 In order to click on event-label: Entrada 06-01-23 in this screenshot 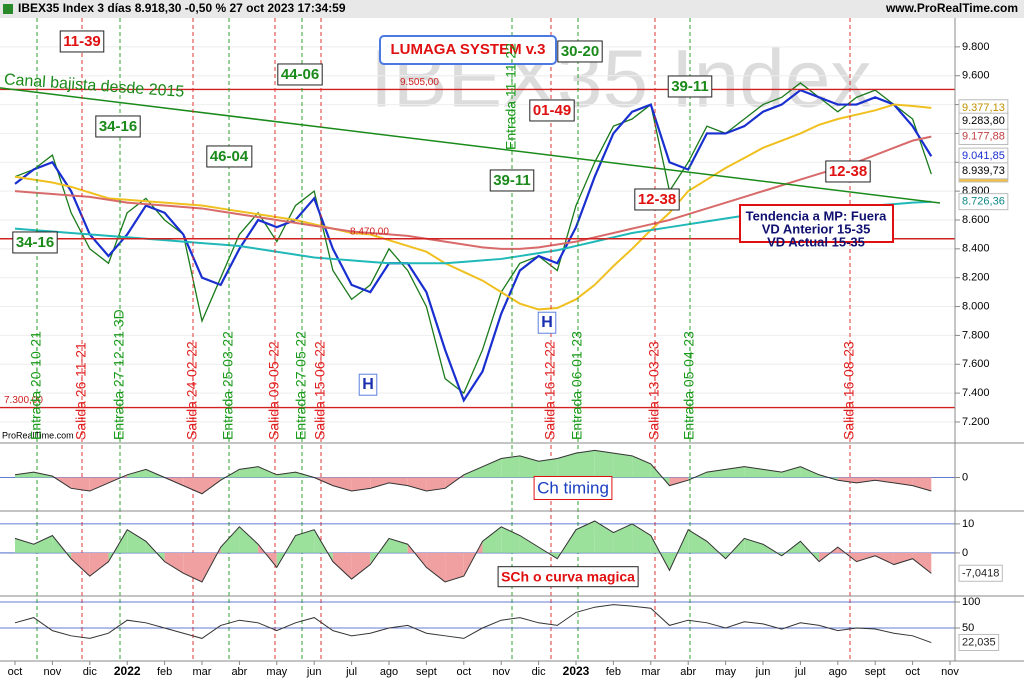, I will do `click(577, 385)`.